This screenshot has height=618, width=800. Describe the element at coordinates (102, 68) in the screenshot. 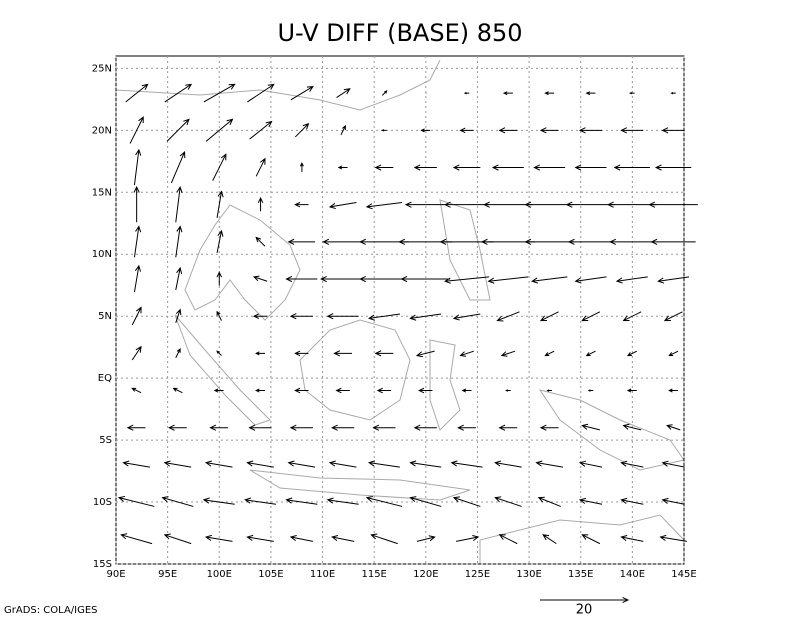

I see `y-tick-label: 25N` at that location.